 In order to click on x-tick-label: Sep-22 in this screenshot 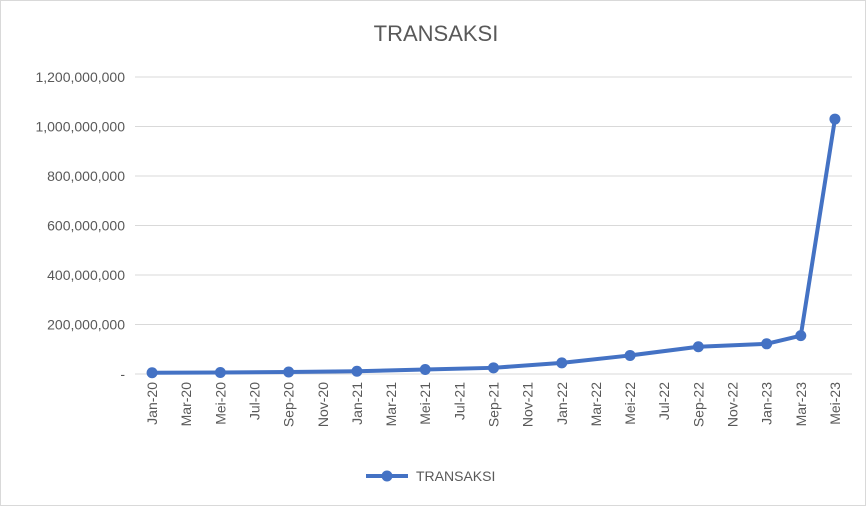, I will do `click(698, 404)`.